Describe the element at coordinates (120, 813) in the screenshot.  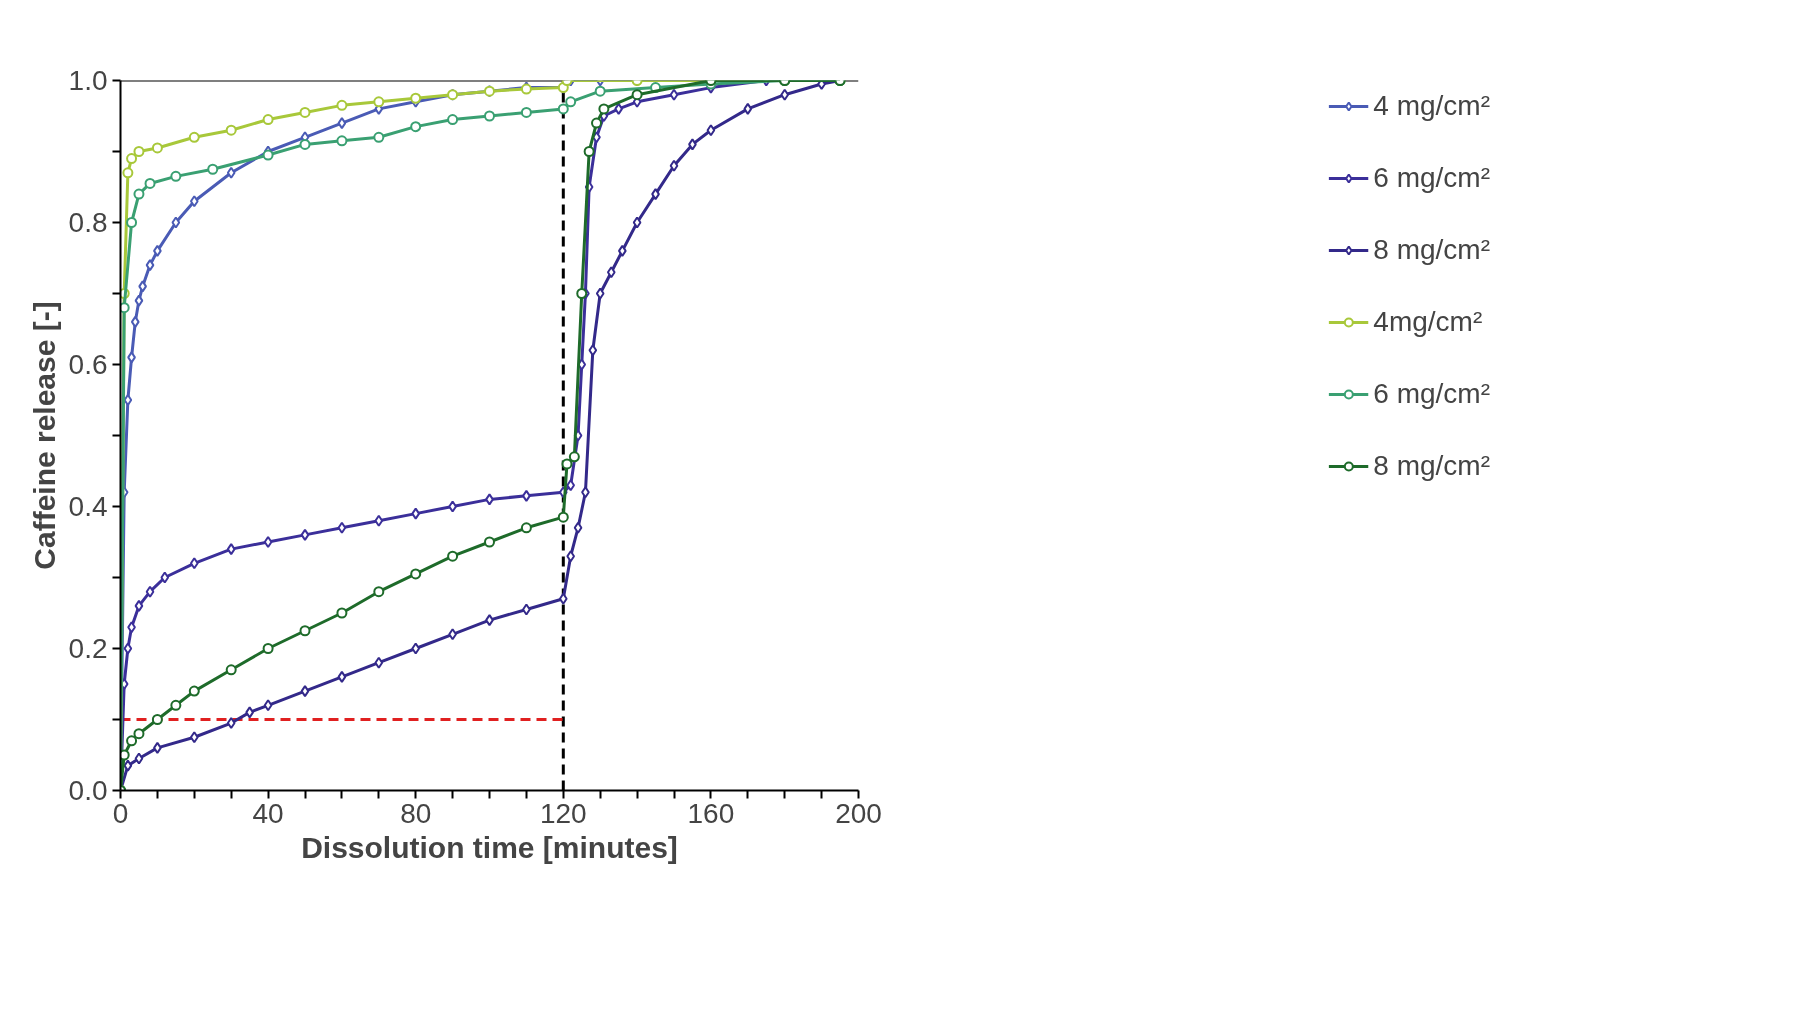
I see `x-tick-label: 0` at that location.